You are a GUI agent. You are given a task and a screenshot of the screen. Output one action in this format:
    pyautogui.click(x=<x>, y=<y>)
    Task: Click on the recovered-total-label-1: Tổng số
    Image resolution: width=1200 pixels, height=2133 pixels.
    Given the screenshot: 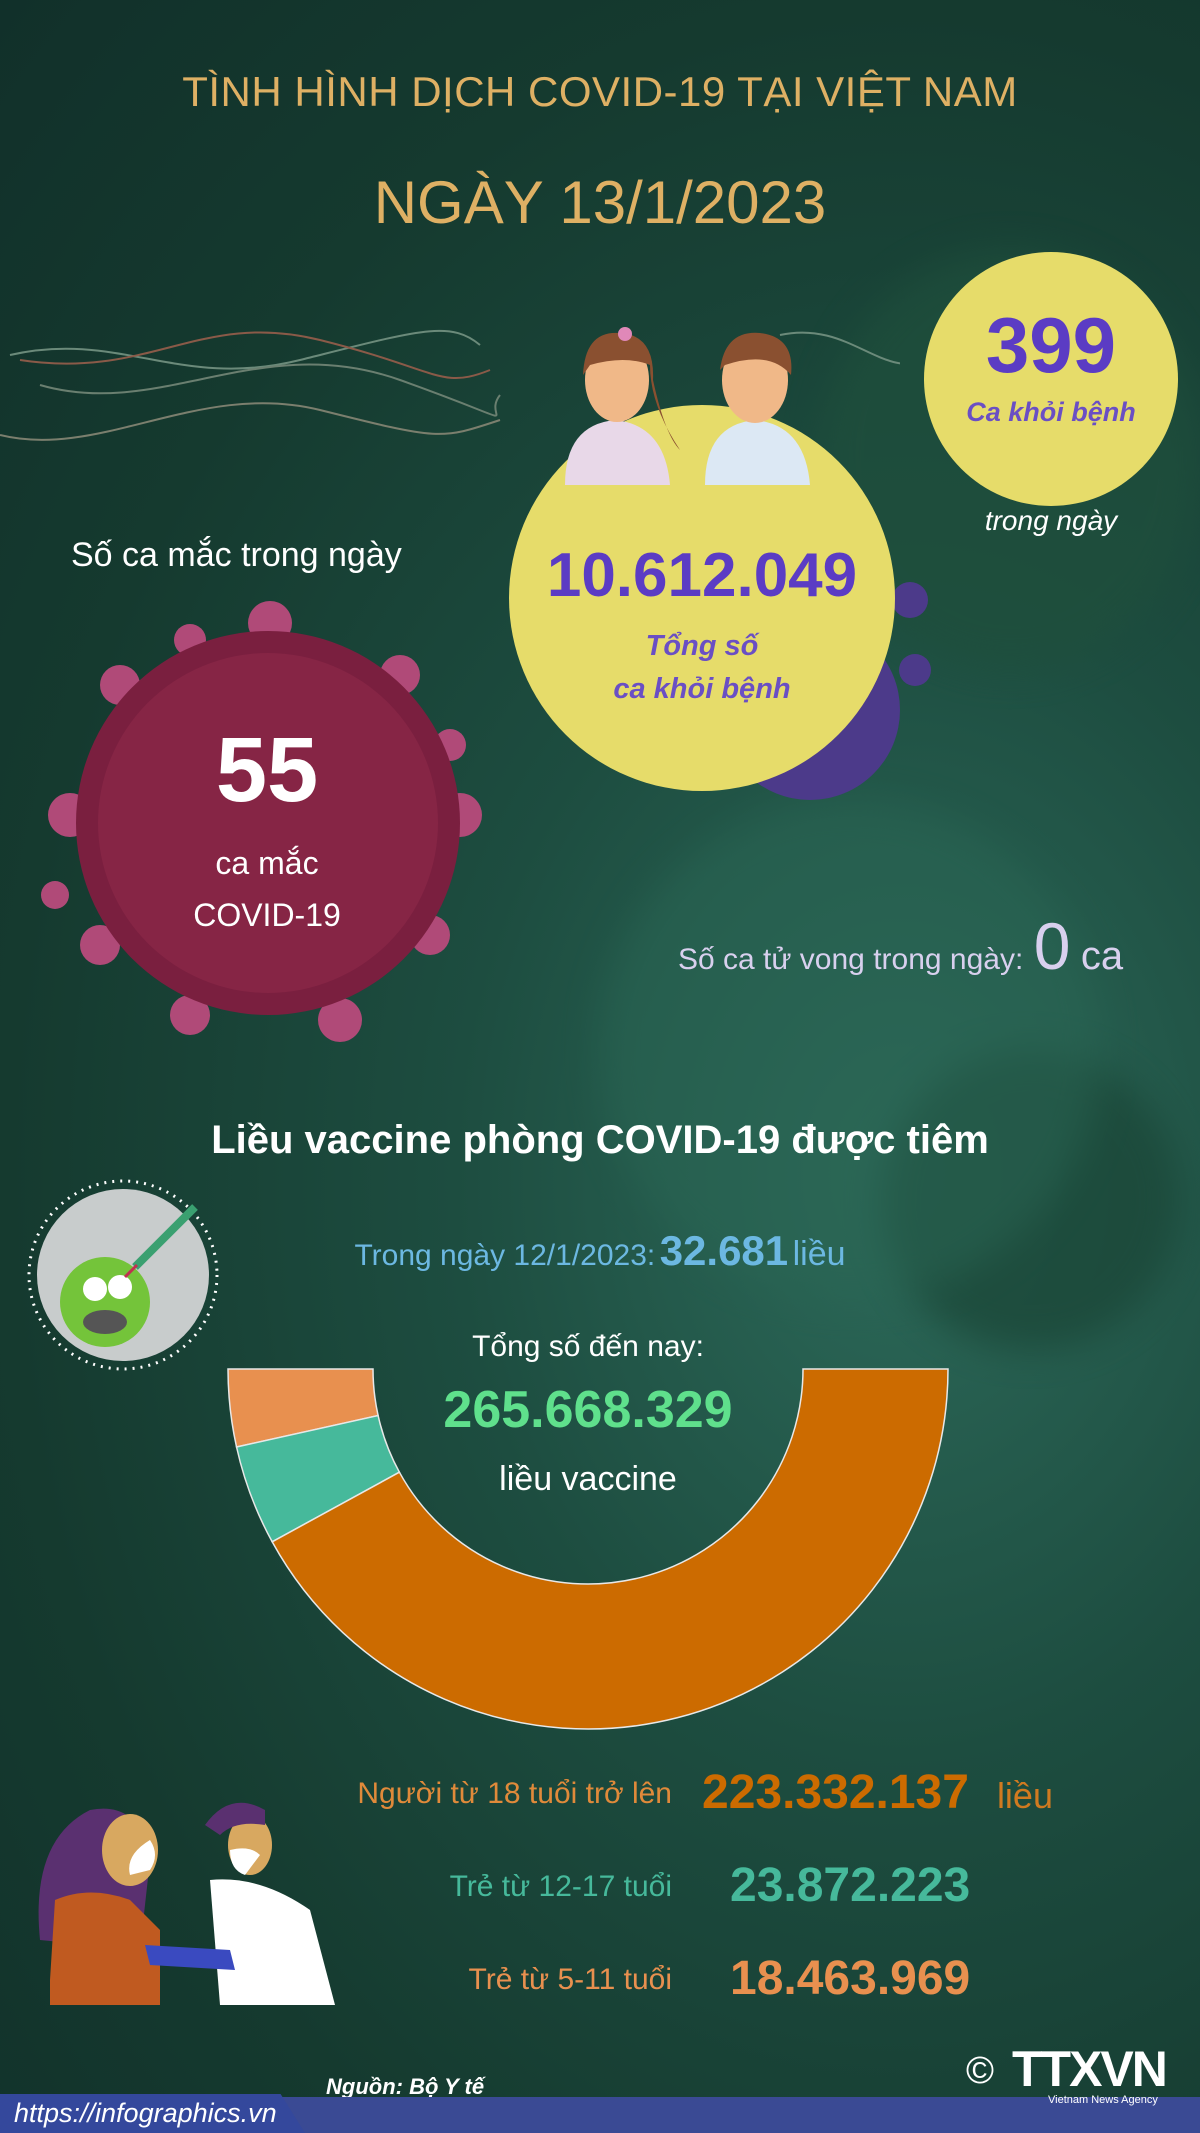 What is the action you would take?
    pyautogui.click(x=702, y=646)
    